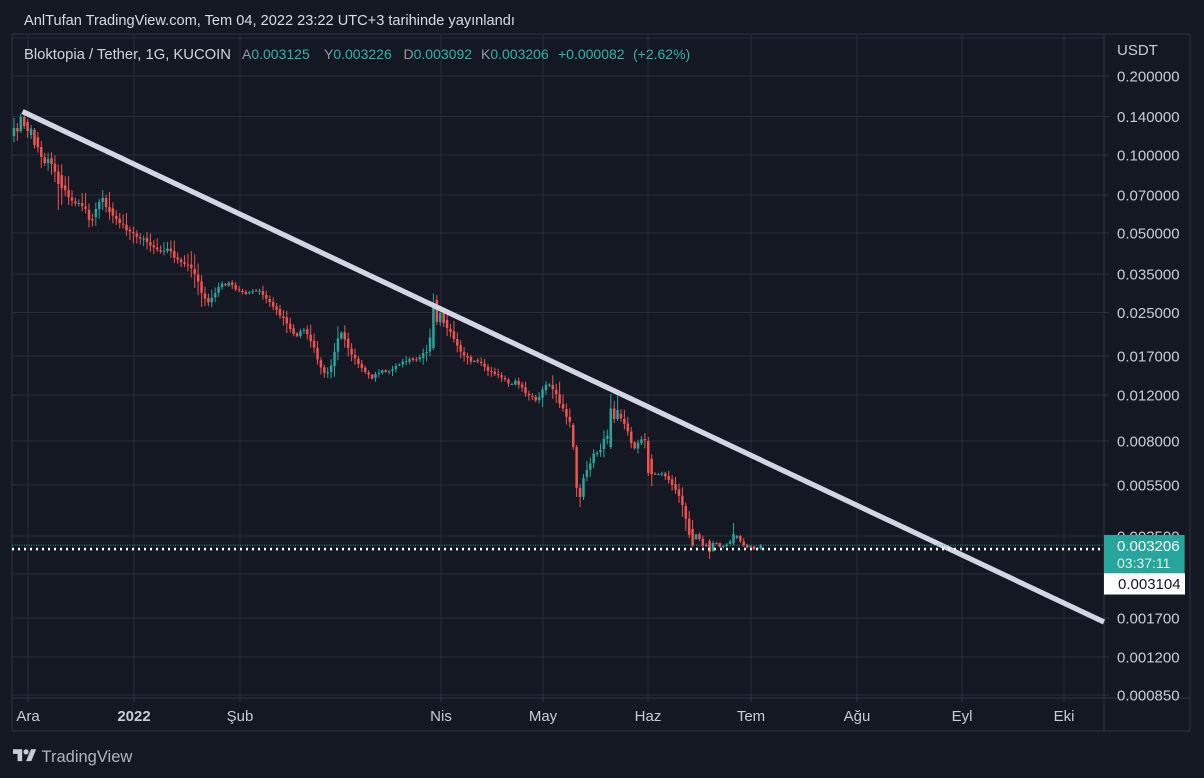 The width and height of the screenshot is (1204, 778). Describe the element at coordinates (648, 716) in the screenshot. I see `svg-text: Haz` at that location.